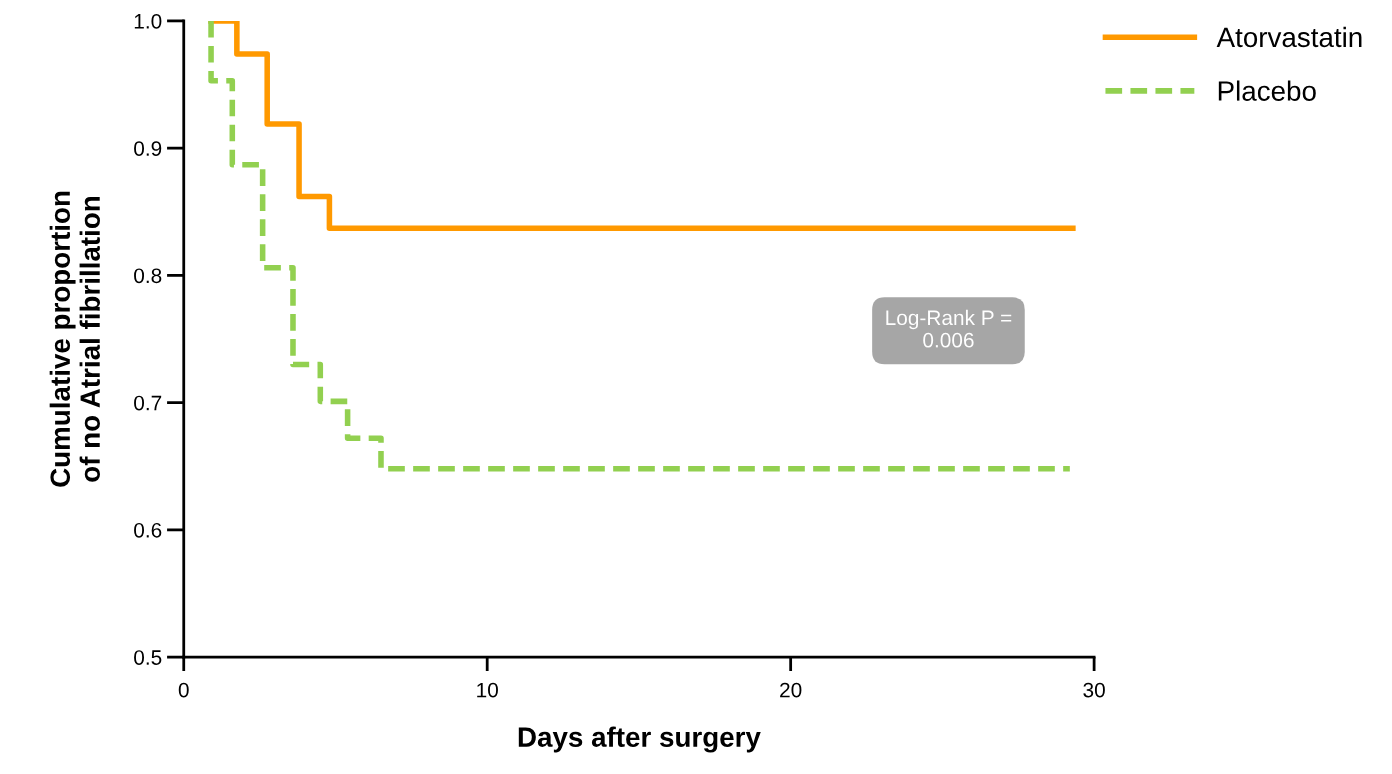 The height and width of the screenshot is (774, 1392). I want to click on x-tick-label: 30, so click(1094, 690).